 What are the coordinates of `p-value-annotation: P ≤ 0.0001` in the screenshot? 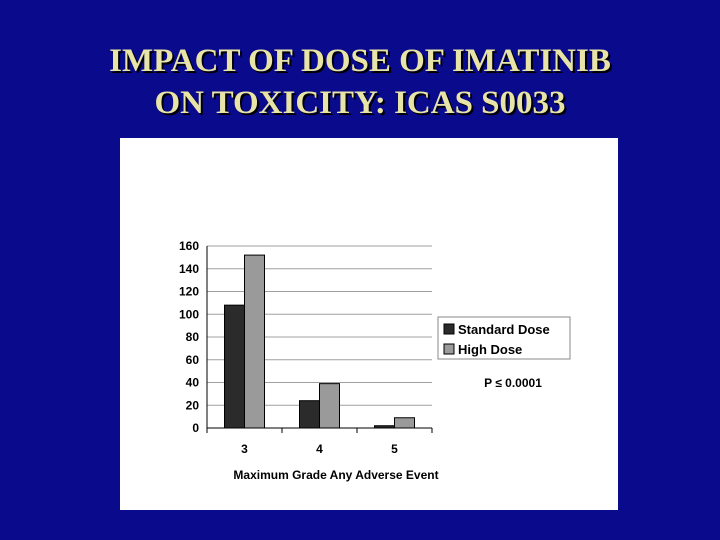 It's located at (513, 383).